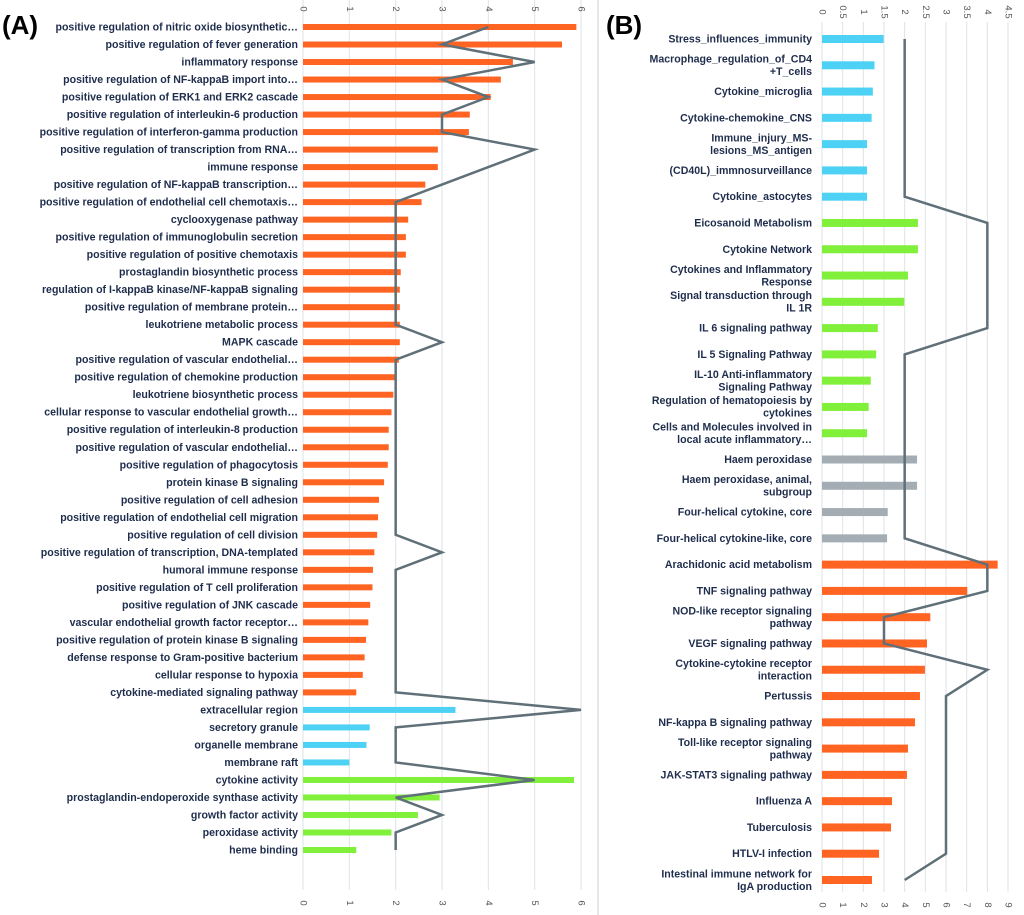 The height and width of the screenshot is (915, 1024). What do you see at coordinates (755, 329) in the screenshot?
I see `category-label: IL 6 signaling pathway` at bounding box center [755, 329].